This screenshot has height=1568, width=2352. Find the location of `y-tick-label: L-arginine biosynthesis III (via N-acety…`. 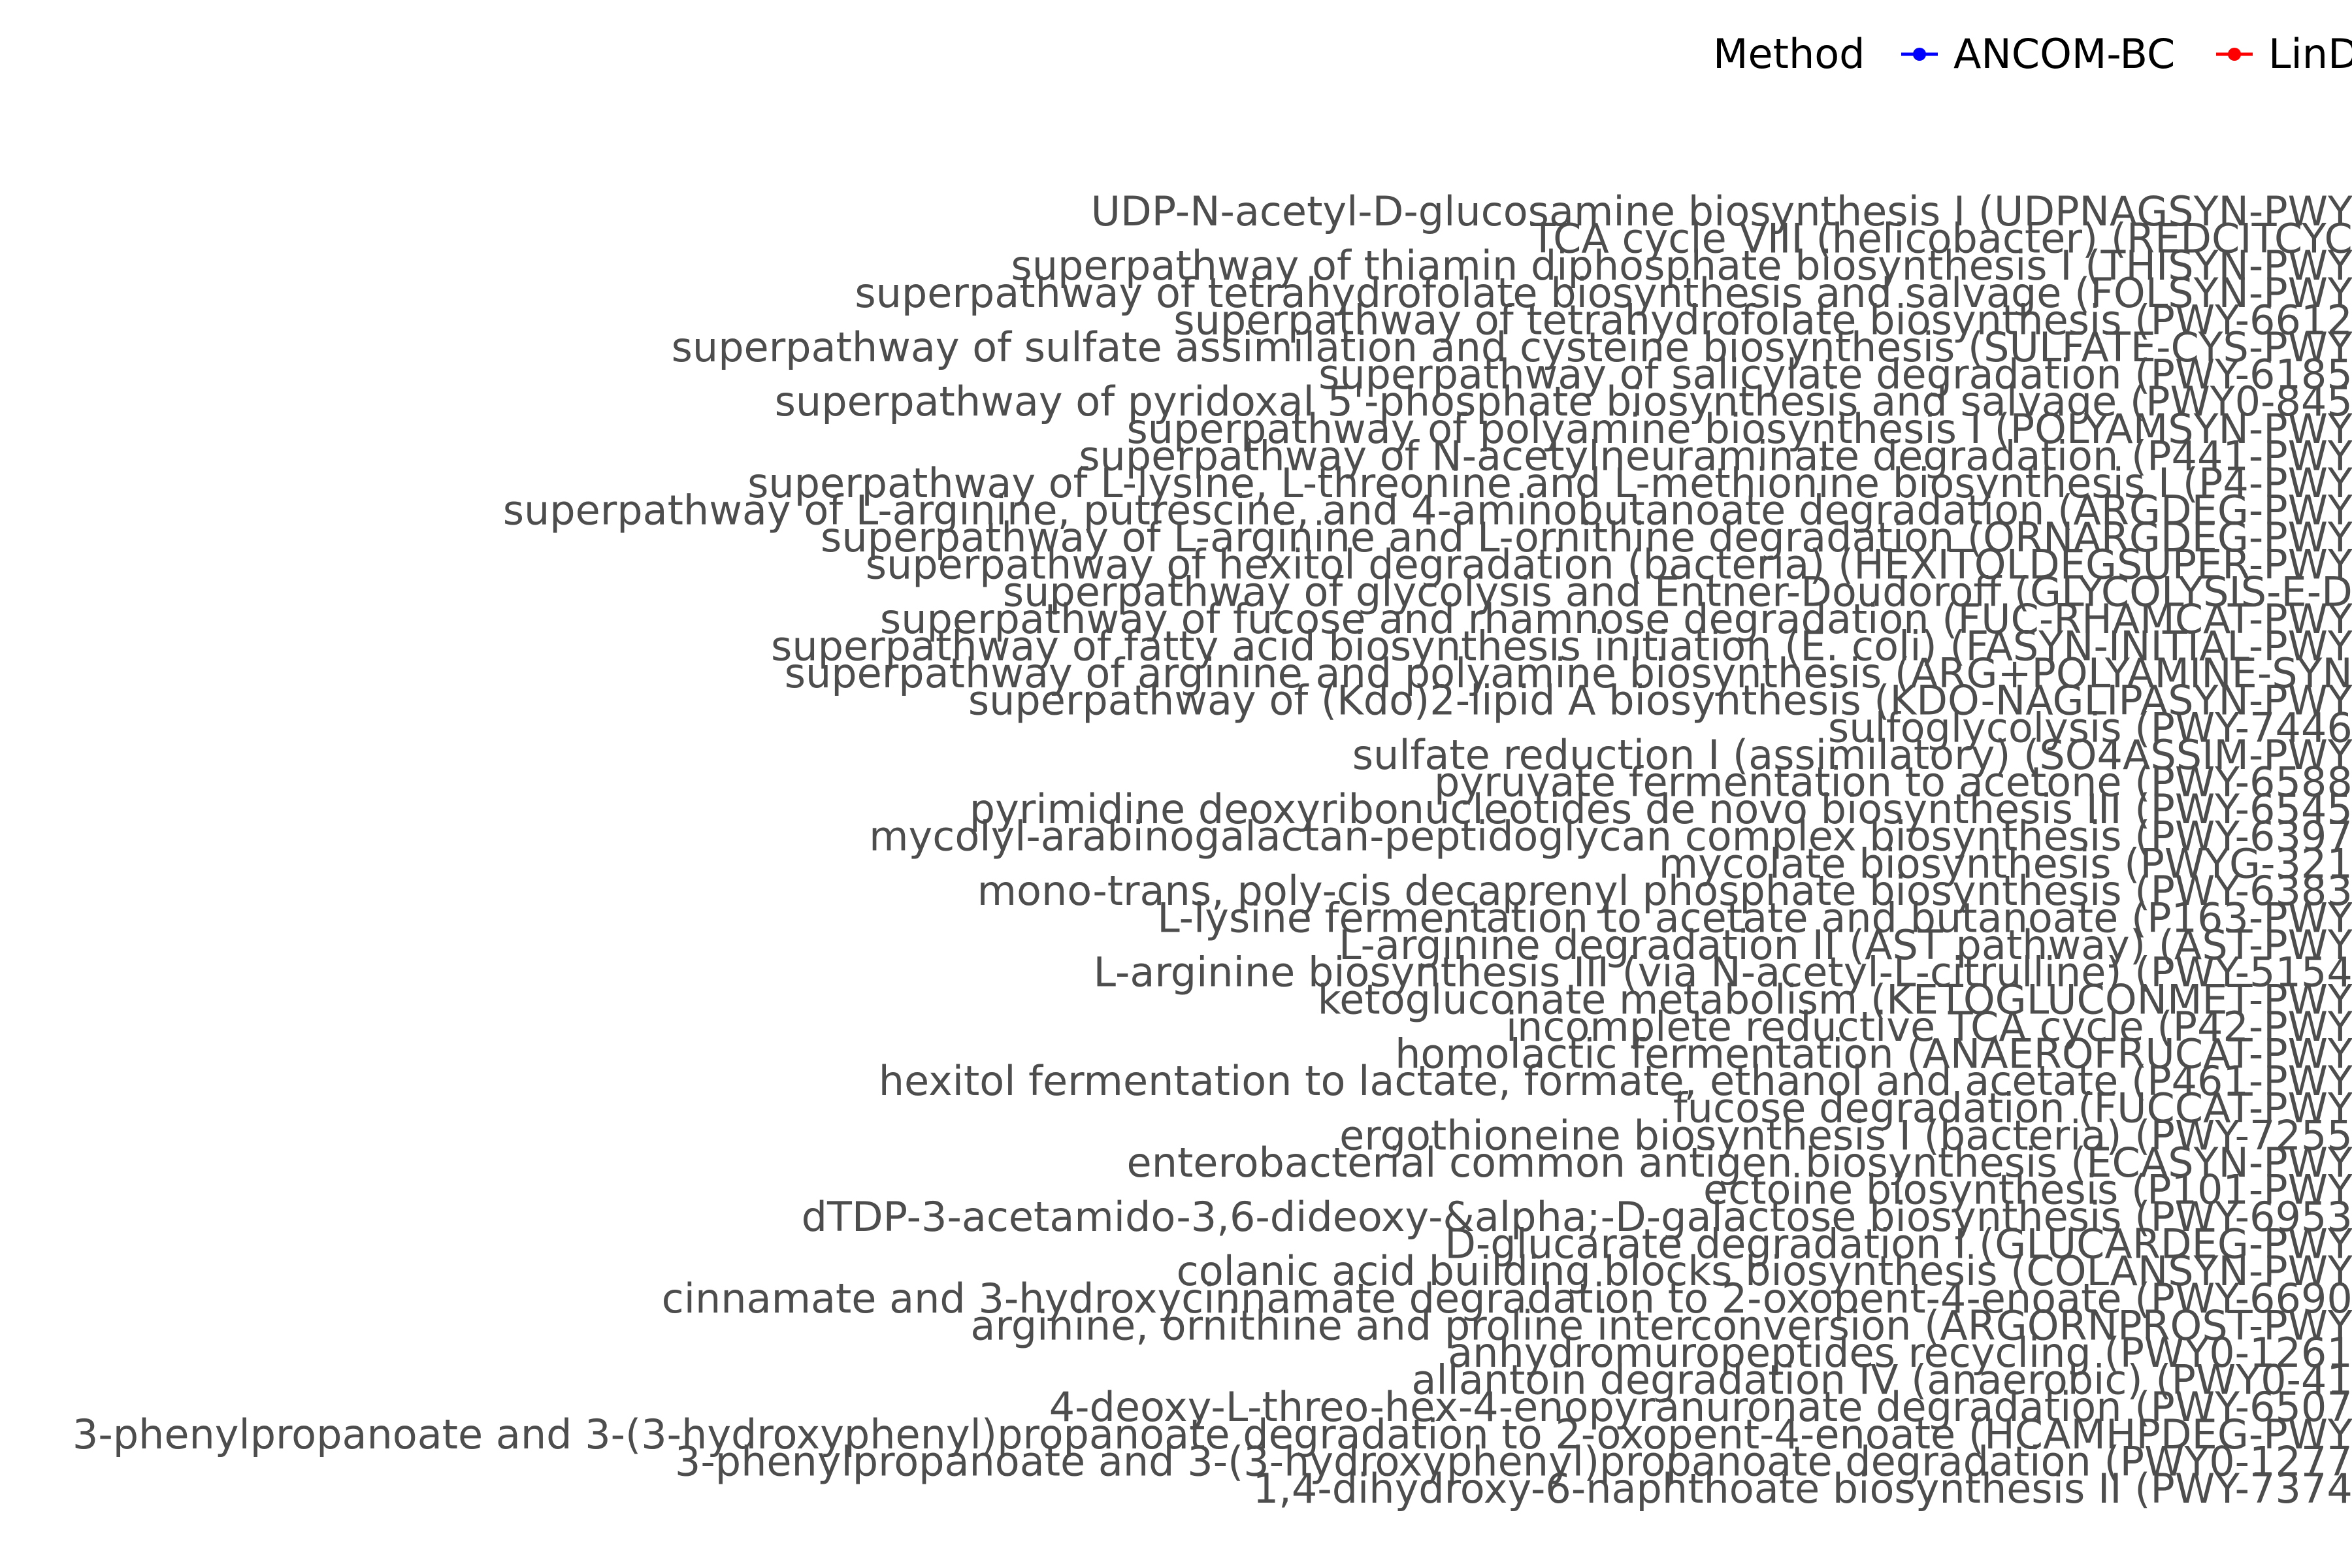

y-tick-label: L-arginine biosynthesis III (via N-acety… is located at coordinates (1723, 972).